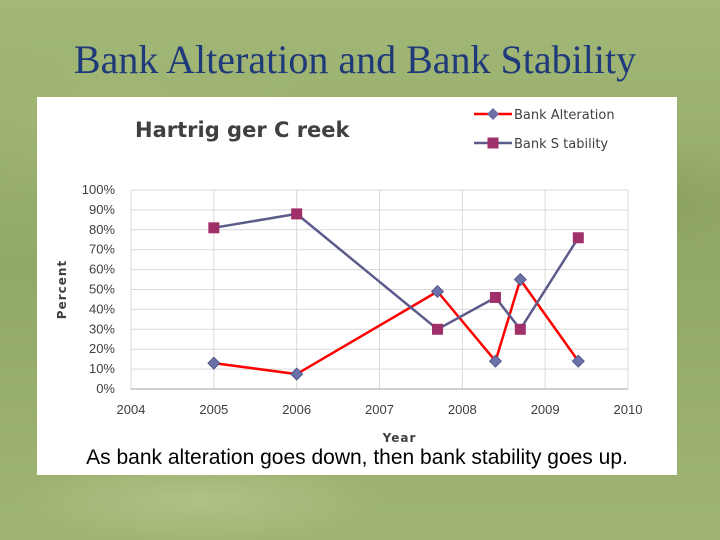 The height and width of the screenshot is (540, 720). I want to click on legend-label-0: Bank Alteration, so click(564, 115).